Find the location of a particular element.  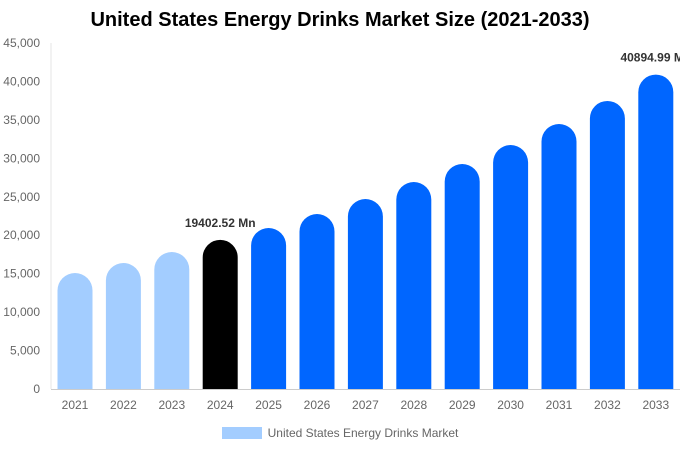

data-label-2033: 40894.99 Mn is located at coordinates (650, 58).